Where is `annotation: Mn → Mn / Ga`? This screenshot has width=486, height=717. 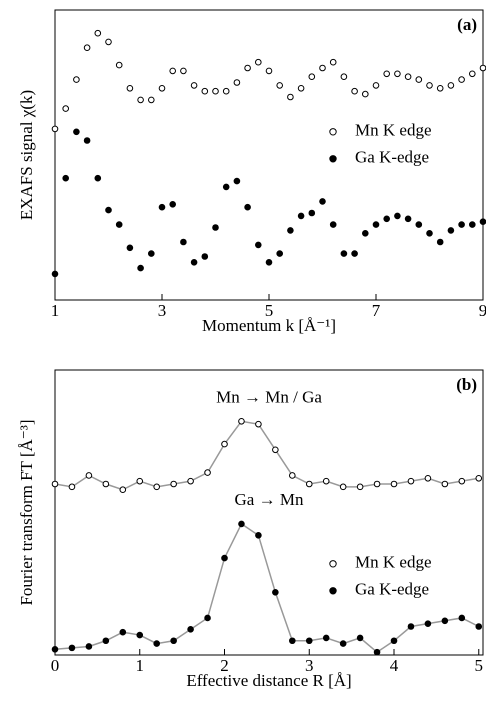 annotation: Mn → Mn / Ga is located at coordinates (269, 396).